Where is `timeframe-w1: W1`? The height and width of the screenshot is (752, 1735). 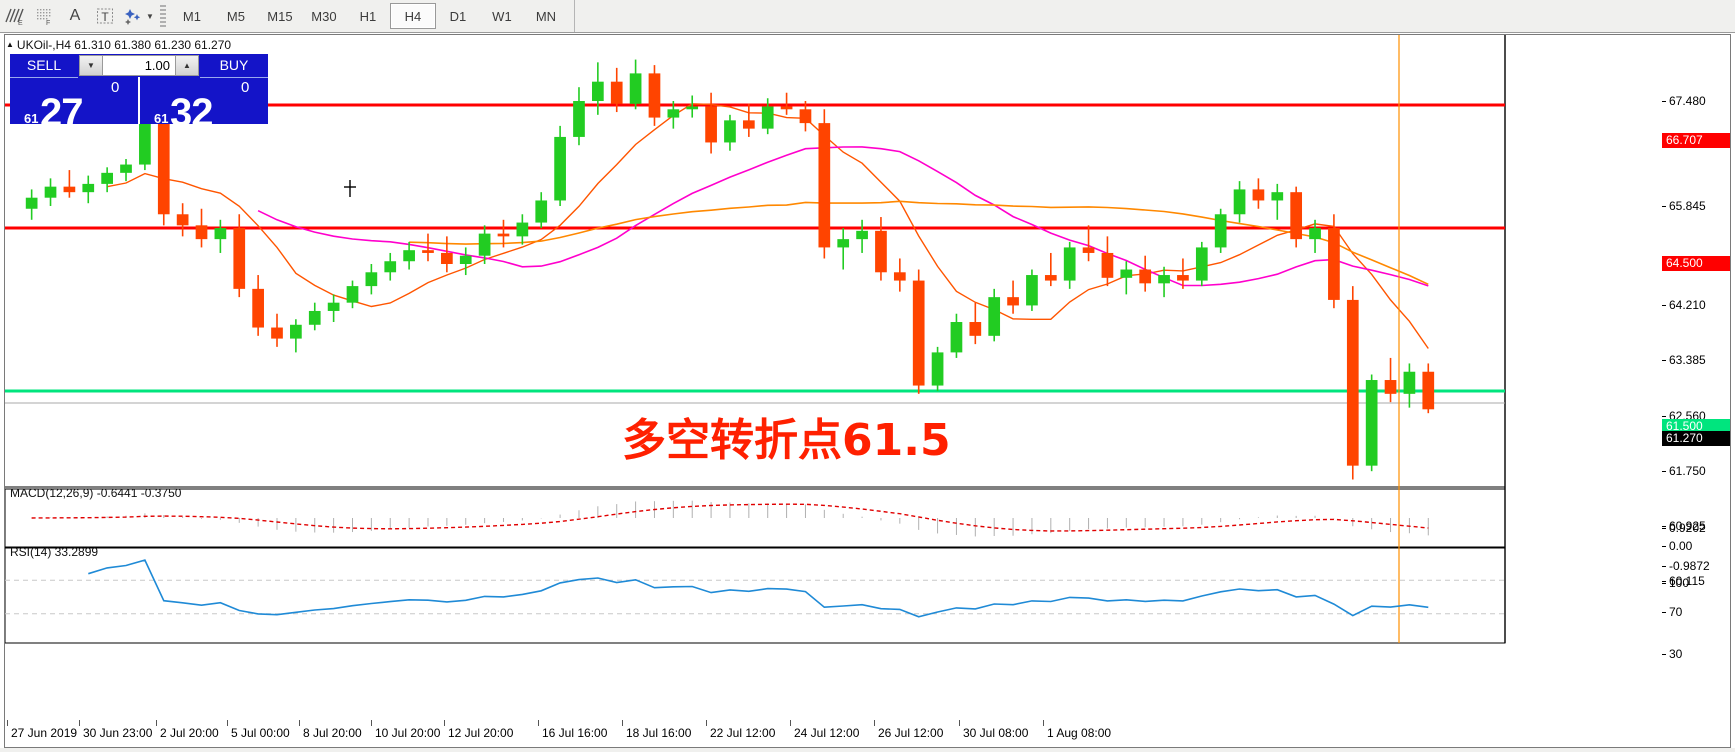
timeframe-w1: W1 is located at coordinates (502, 16).